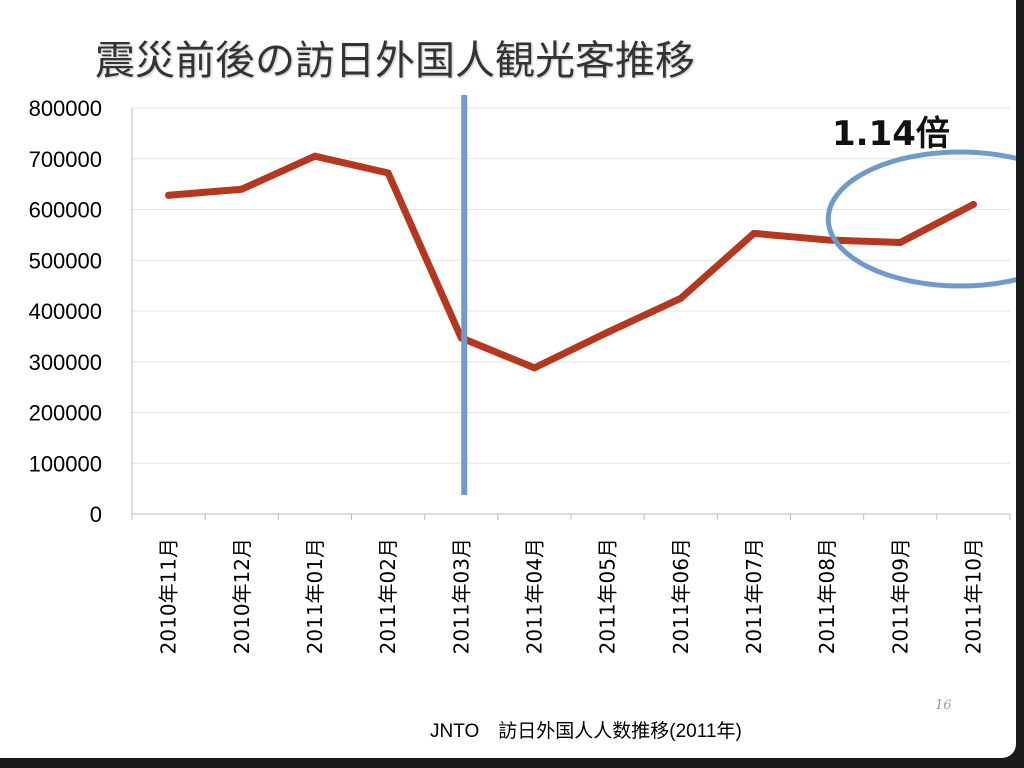  I want to click on x-tick-label: 2011年04月, so click(534, 596).